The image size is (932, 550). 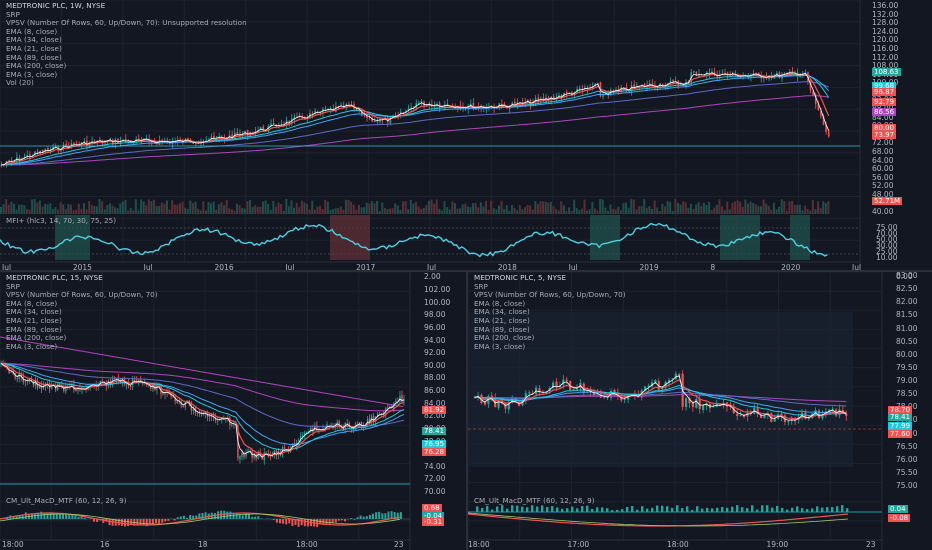 What do you see at coordinates (520, 277) in the screenshot?
I see `intraday-5m-symbol: MEDTRONIC PLC, 5, NYSE` at bounding box center [520, 277].